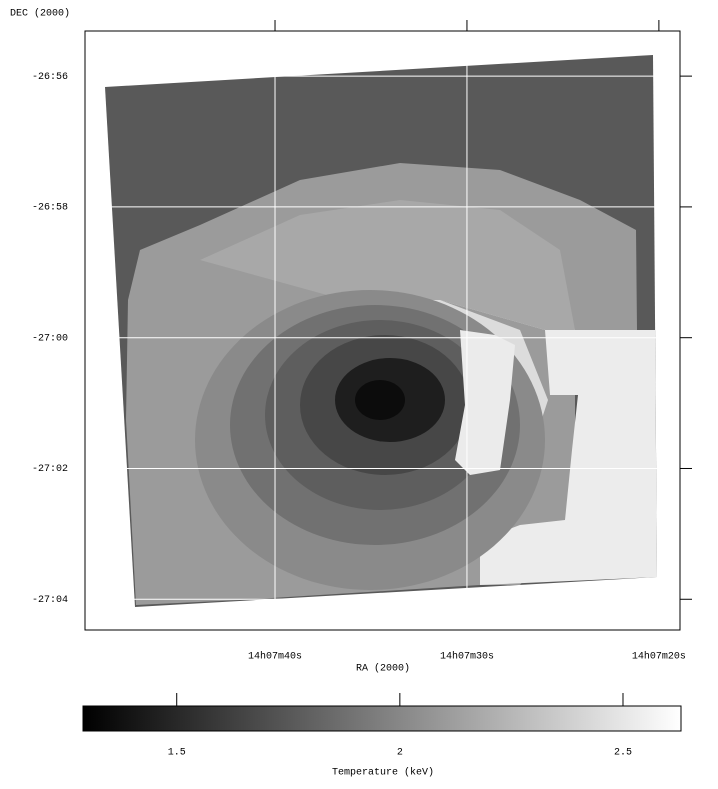 The image size is (718, 789). What do you see at coordinates (383, 773) in the screenshot?
I see `colorbar-label: Temperature (keV)` at bounding box center [383, 773].